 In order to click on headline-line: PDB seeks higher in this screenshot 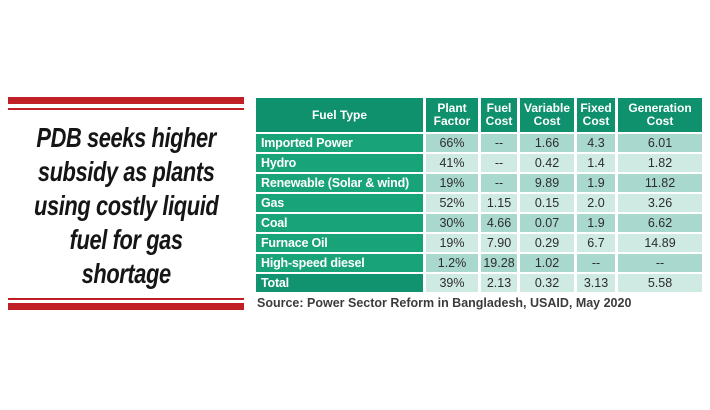, I will do `click(126, 137)`.